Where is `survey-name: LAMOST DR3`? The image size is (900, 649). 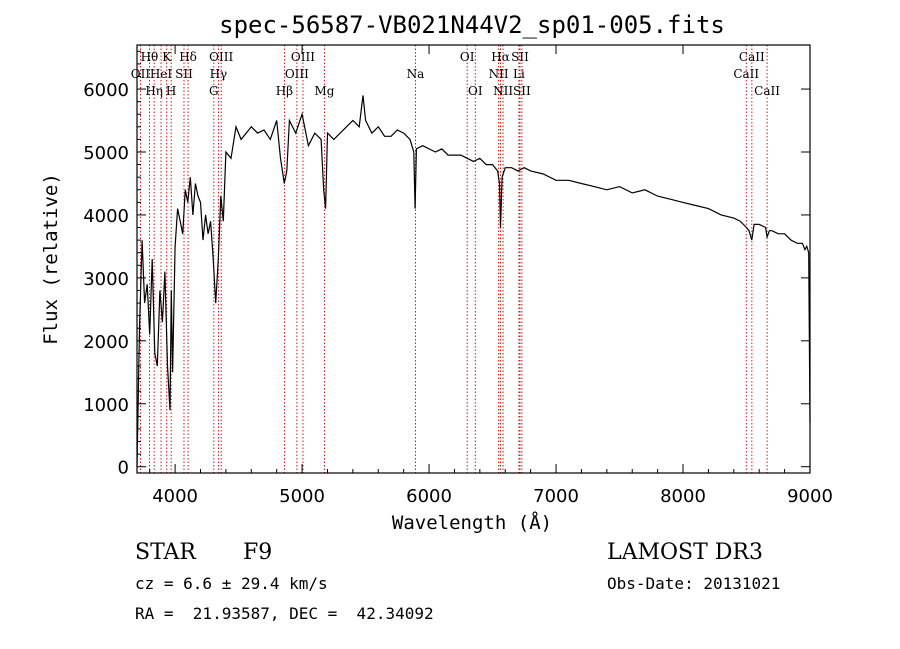
survey-name: LAMOST DR3 is located at coordinates (685, 552).